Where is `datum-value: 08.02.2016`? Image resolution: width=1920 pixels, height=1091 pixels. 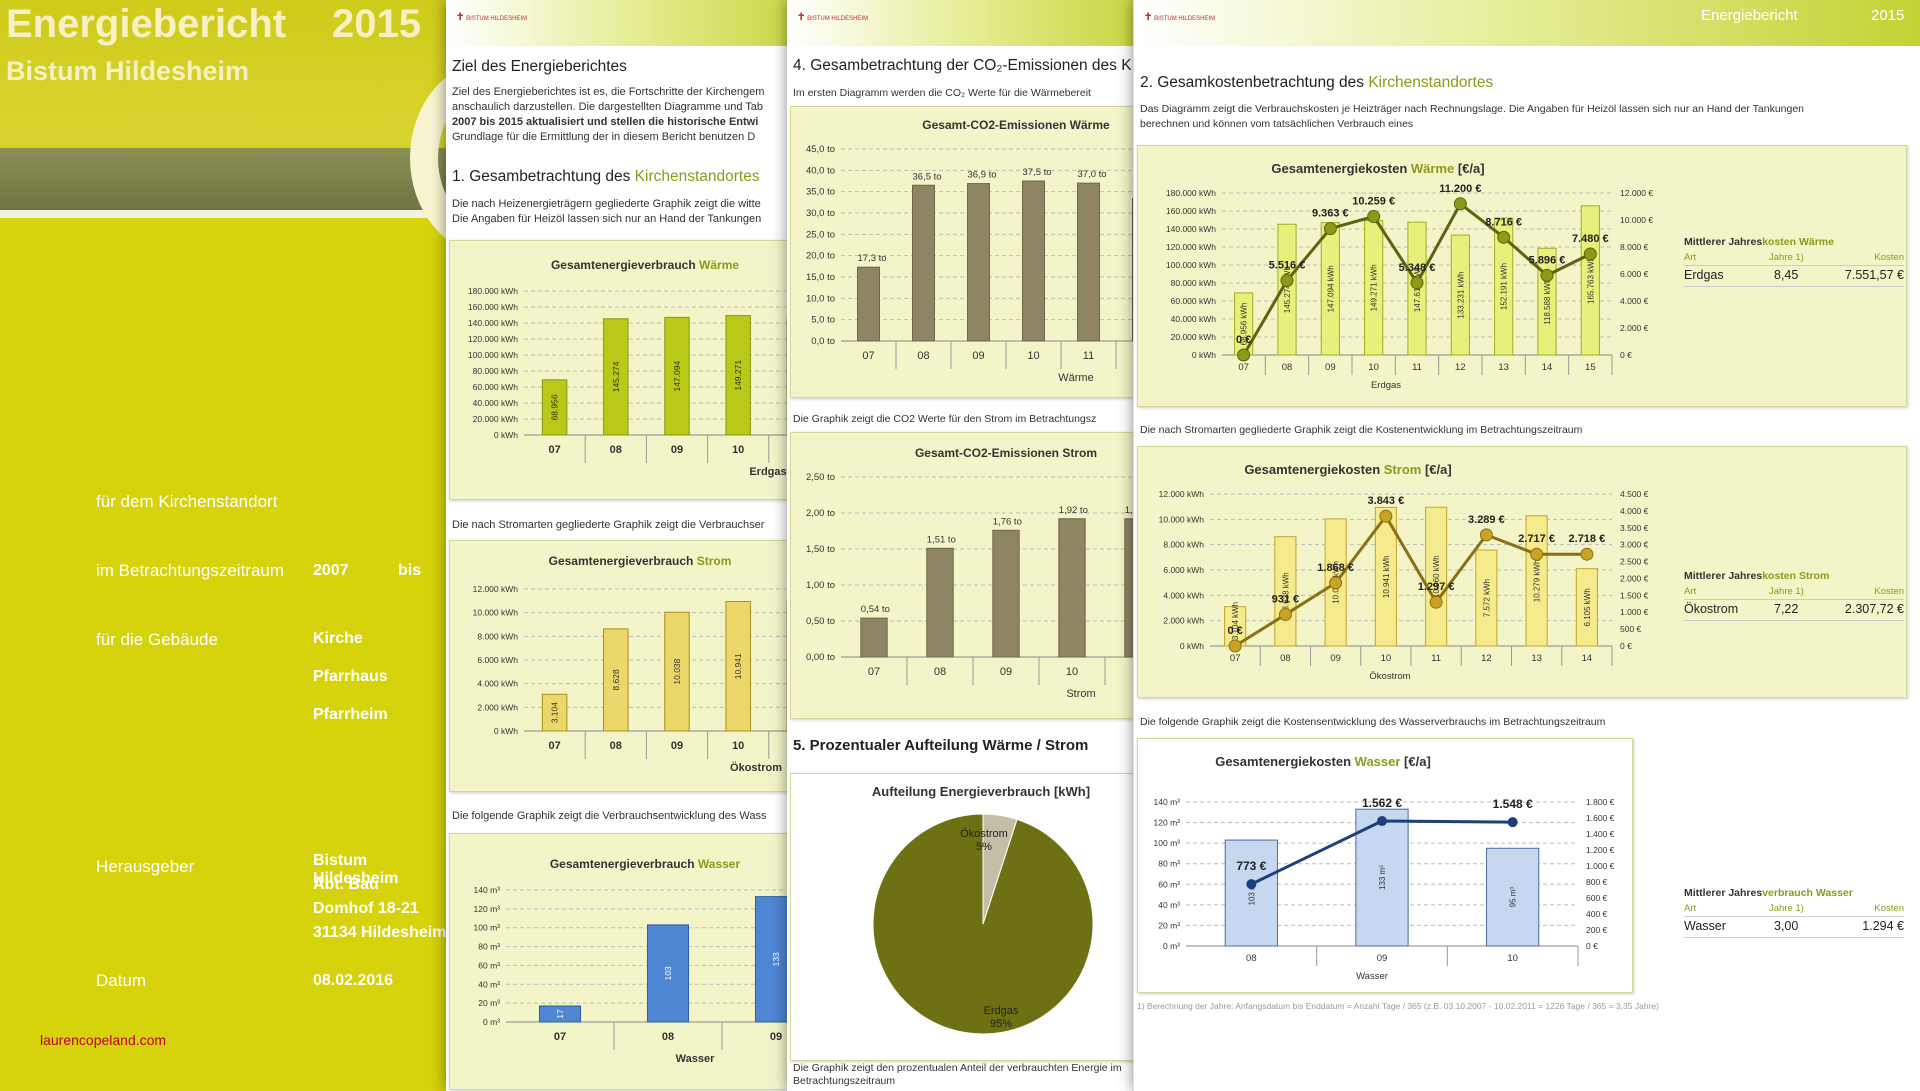 datum-value: 08.02.2016 is located at coordinates (353, 980).